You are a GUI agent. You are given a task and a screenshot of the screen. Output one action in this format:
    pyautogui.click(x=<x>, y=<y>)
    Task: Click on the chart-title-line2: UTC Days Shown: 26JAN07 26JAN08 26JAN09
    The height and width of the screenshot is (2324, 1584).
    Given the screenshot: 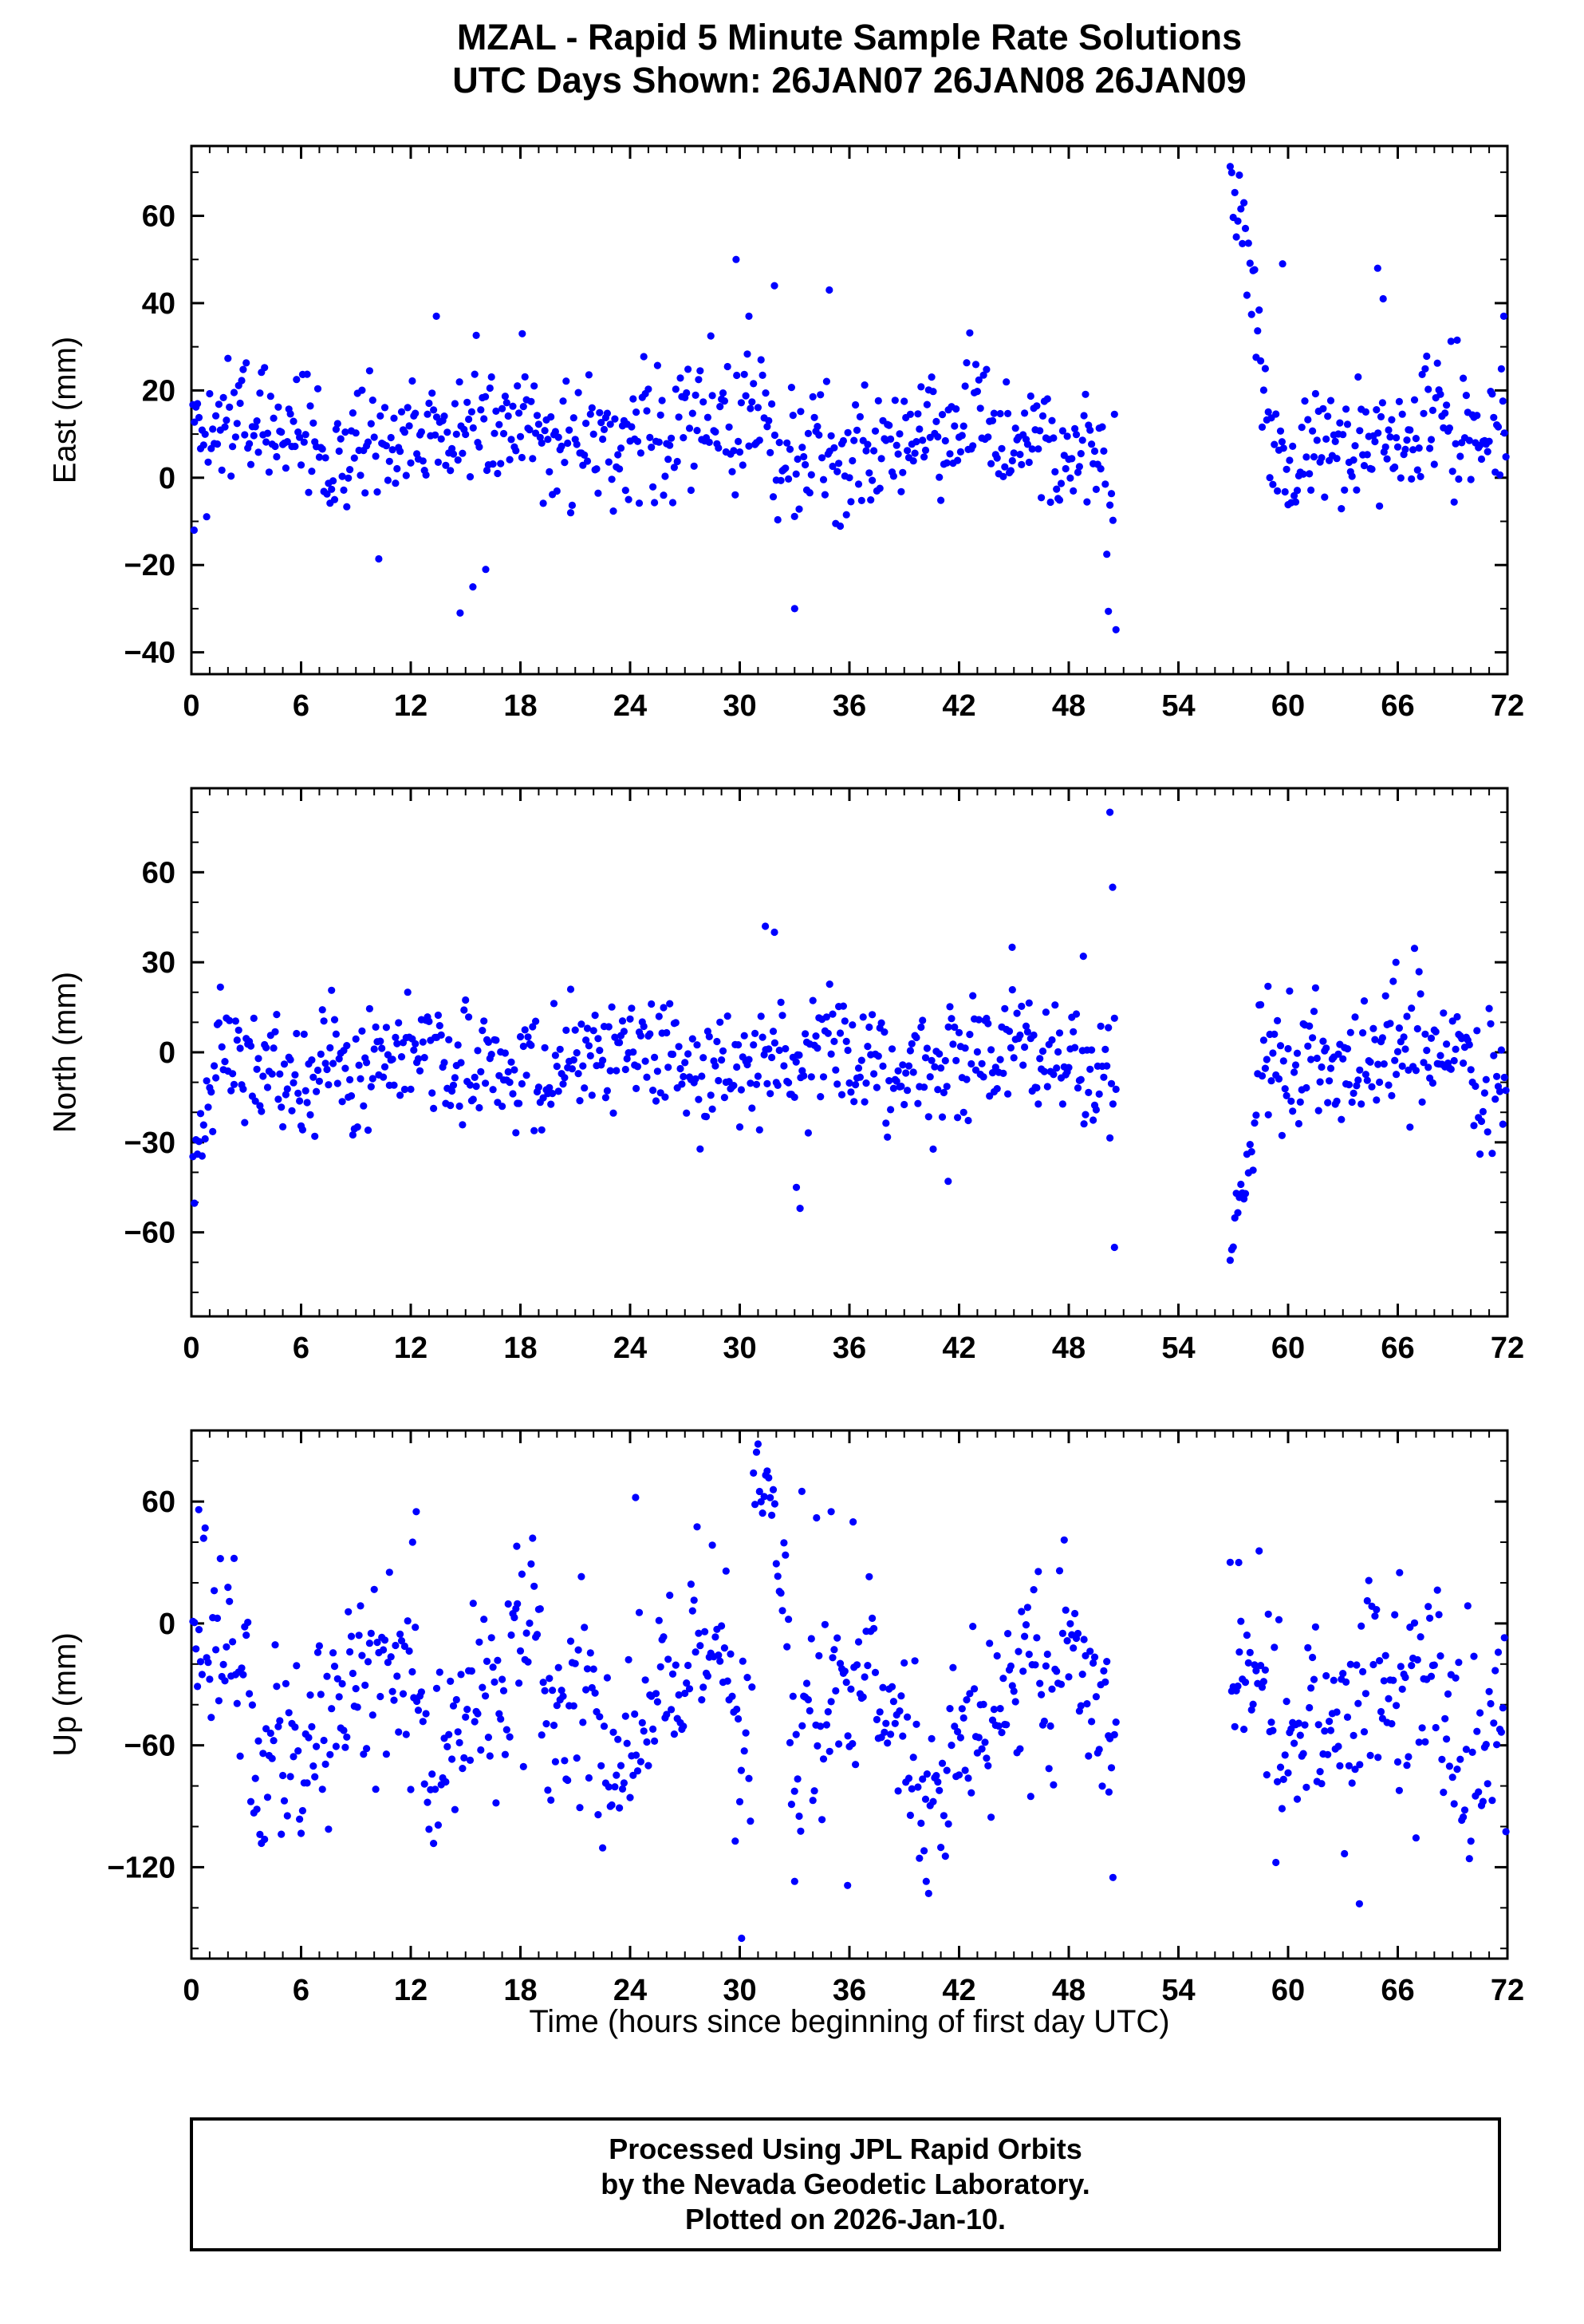 What is the action you would take?
    pyautogui.click(x=850, y=80)
    